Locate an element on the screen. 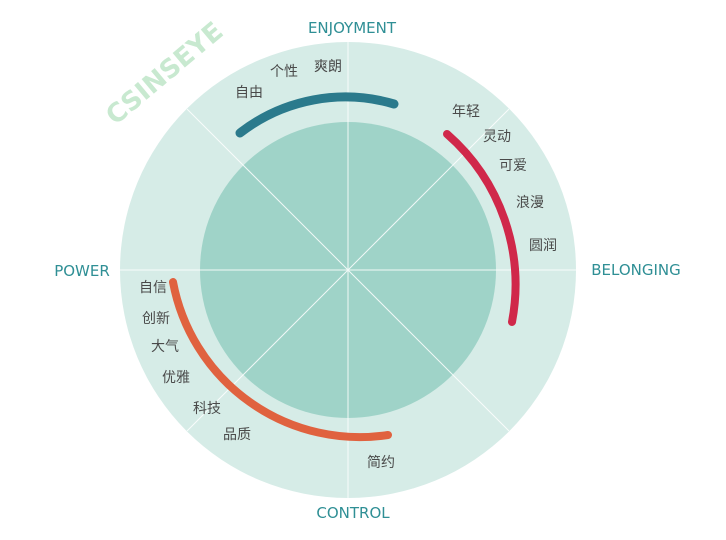  word-pinzhi: 品质 is located at coordinates (237, 435).